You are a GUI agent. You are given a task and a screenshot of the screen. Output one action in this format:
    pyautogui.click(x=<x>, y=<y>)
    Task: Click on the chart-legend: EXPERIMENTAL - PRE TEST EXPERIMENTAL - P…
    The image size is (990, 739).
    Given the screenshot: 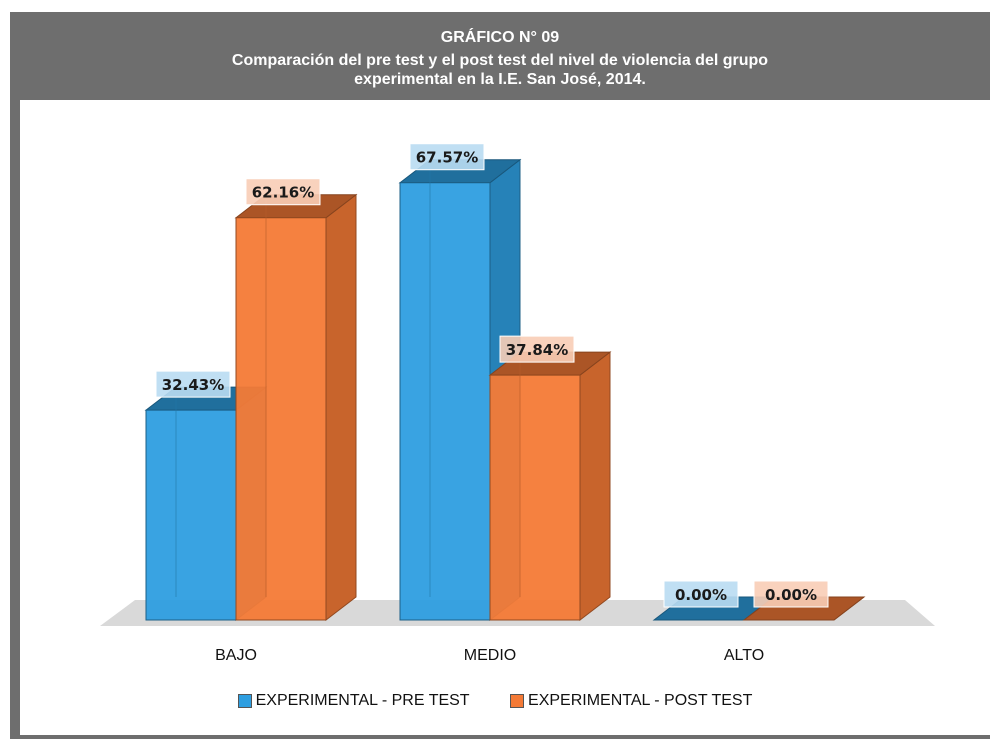 What is the action you would take?
    pyautogui.click(x=495, y=702)
    